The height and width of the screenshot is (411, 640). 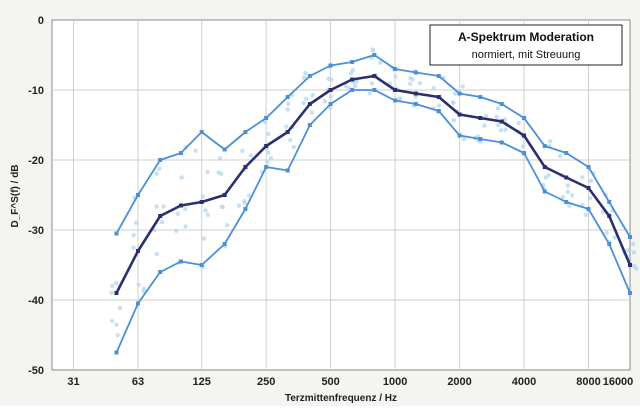 What do you see at coordinates (73, 382) in the screenshot?
I see `x-tick-label: 31` at bounding box center [73, 382].